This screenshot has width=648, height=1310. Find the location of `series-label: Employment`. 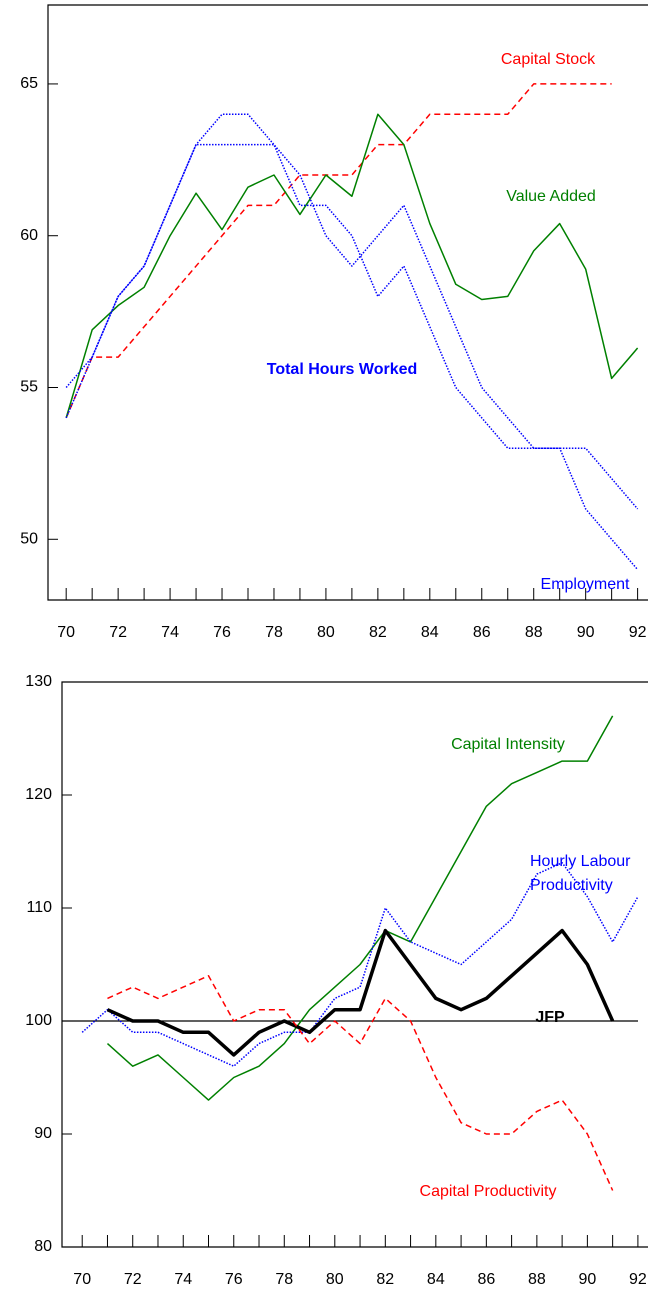

series-label: Employment is located at coordinates (585, 584).